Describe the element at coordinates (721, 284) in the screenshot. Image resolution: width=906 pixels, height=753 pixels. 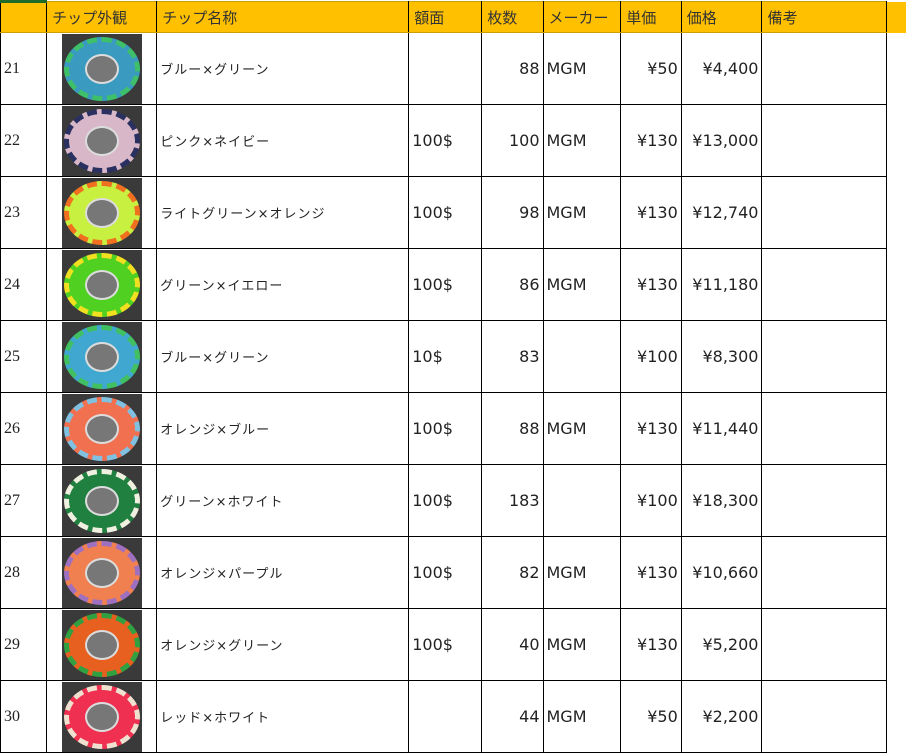
I see `cell-price: ¥11,180` at that location.